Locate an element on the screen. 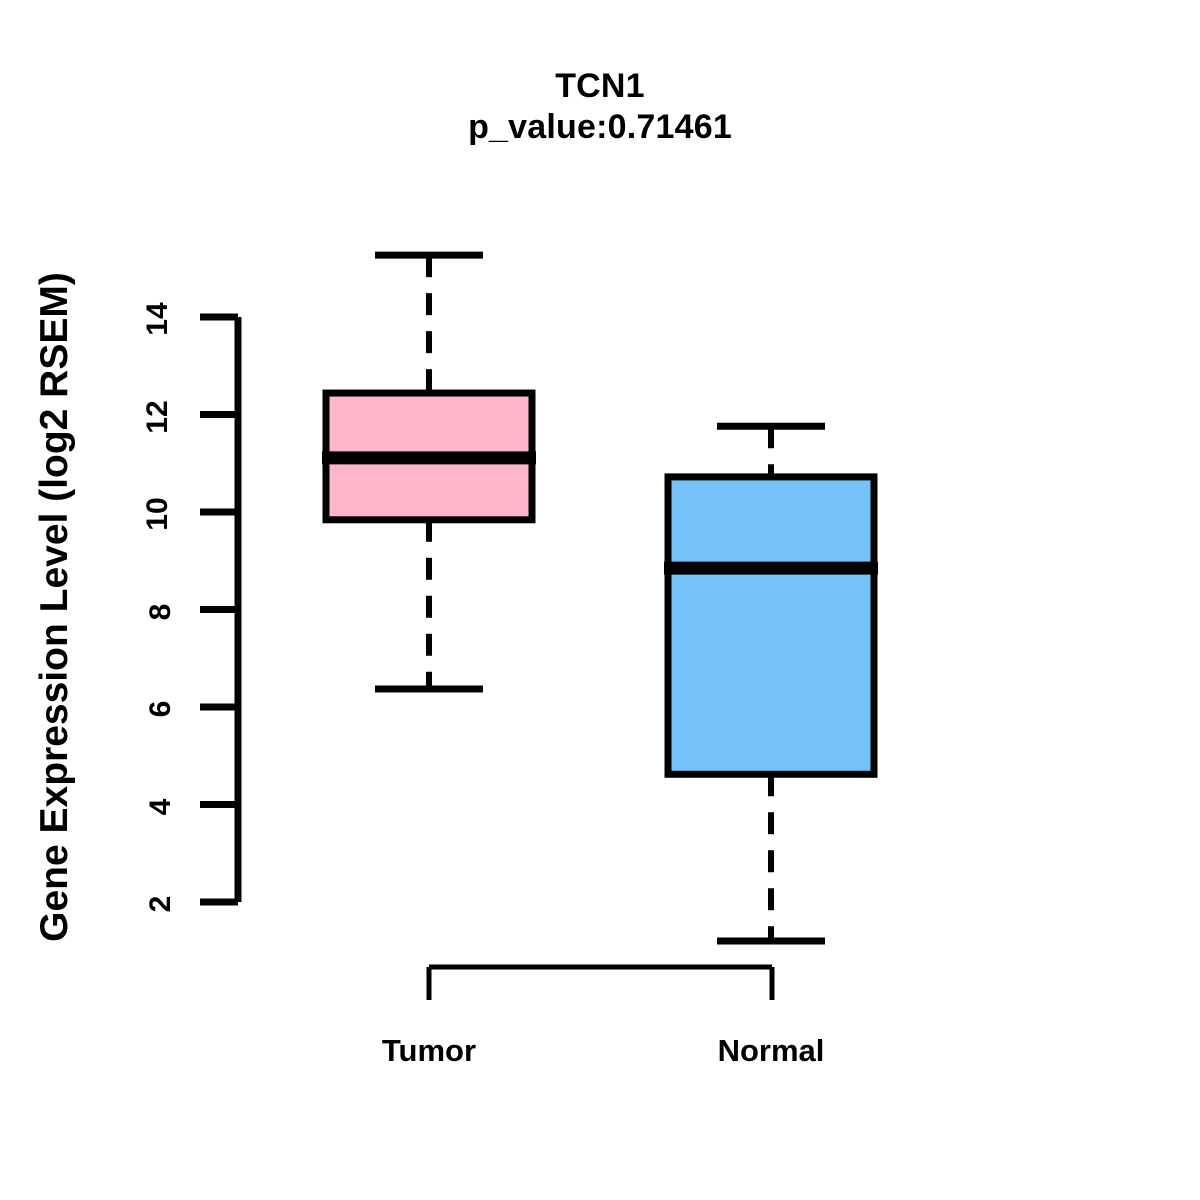  x-tick-label-tumor: Tumor is located at coordinates (429, 1050).